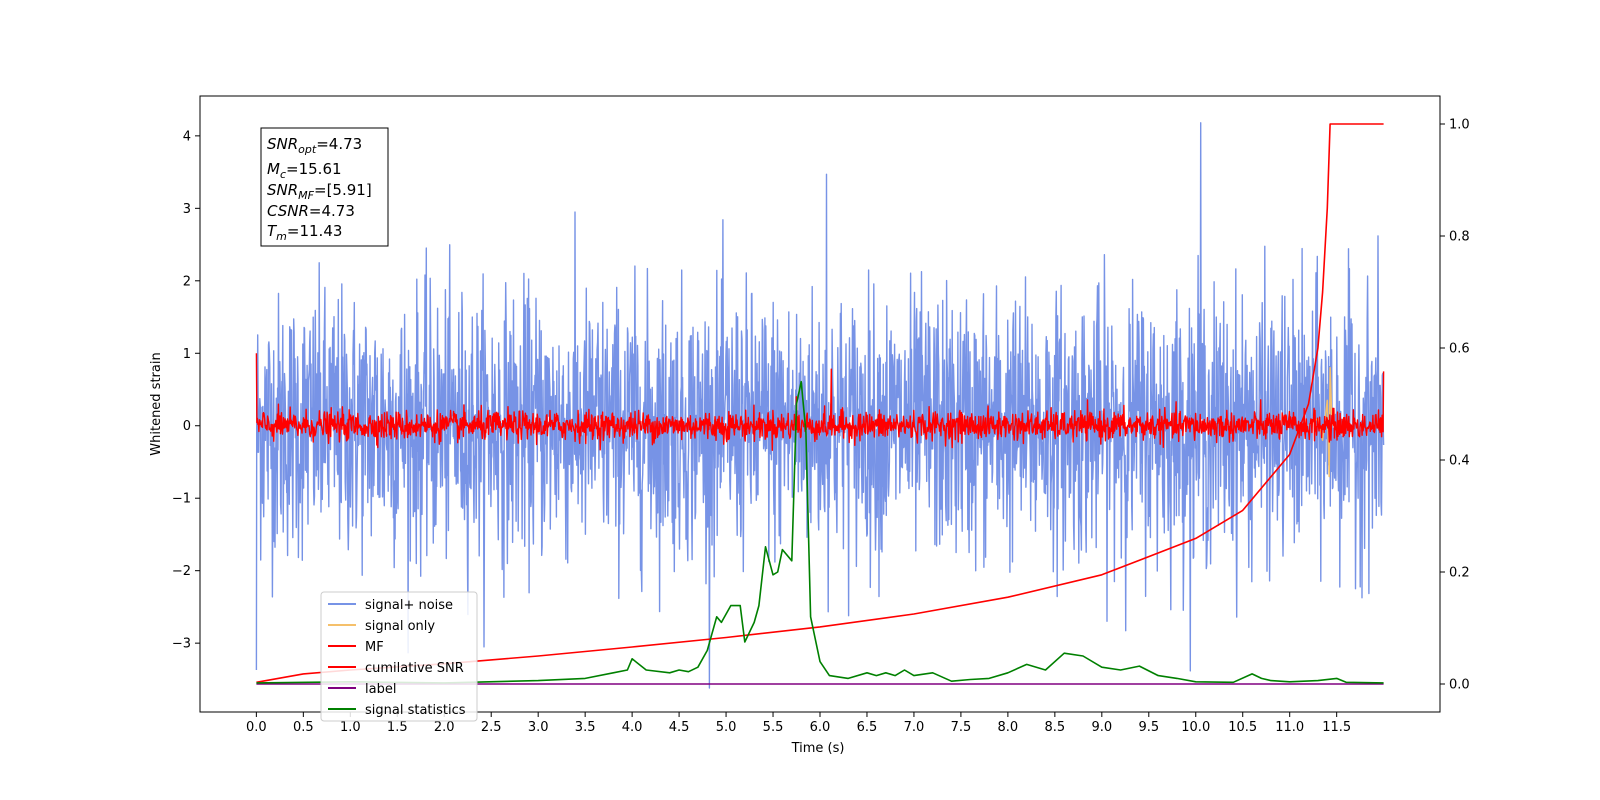  Describe the element at coordinates (1148, 727) in the screenshot. I see `x-tick-label: 9.5` at that location.